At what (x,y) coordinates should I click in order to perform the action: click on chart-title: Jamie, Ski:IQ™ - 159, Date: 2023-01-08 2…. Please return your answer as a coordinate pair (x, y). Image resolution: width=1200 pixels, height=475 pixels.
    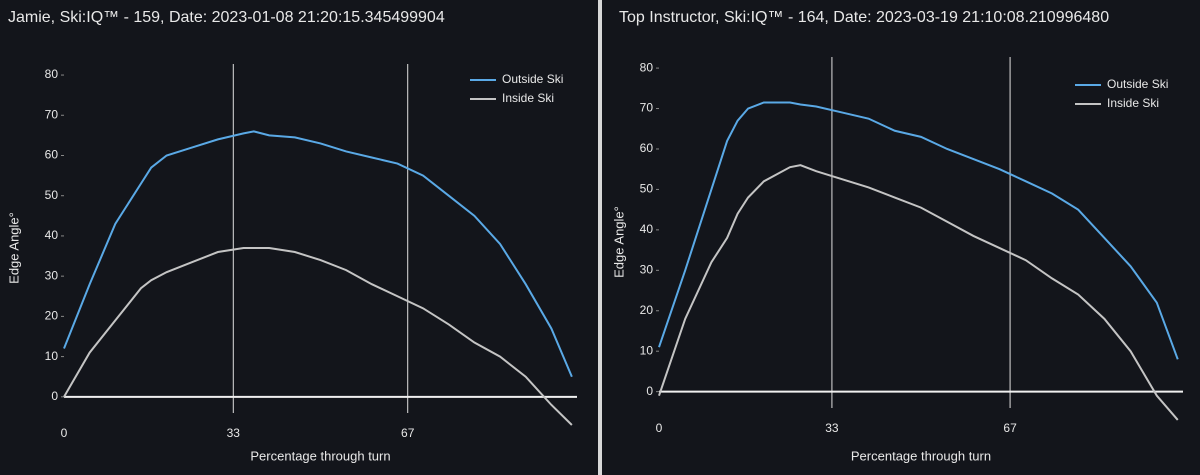
    Looking at the image, I should click on (226, 17).